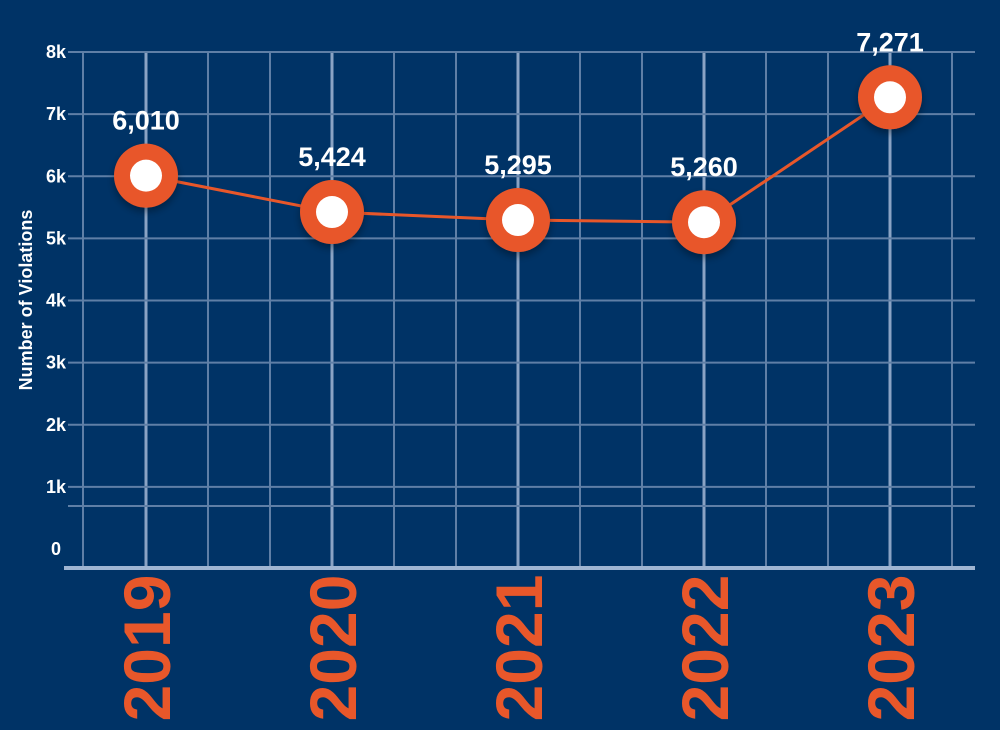  I want to click on x-tick-label: 2019, so click(147, 648).